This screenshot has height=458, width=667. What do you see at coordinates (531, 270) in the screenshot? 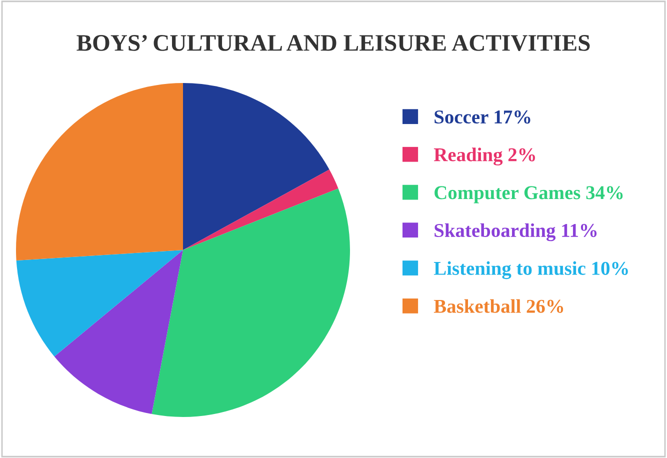
I see `legend-label: Listening to music 10%` at bounding box center [531, 270].